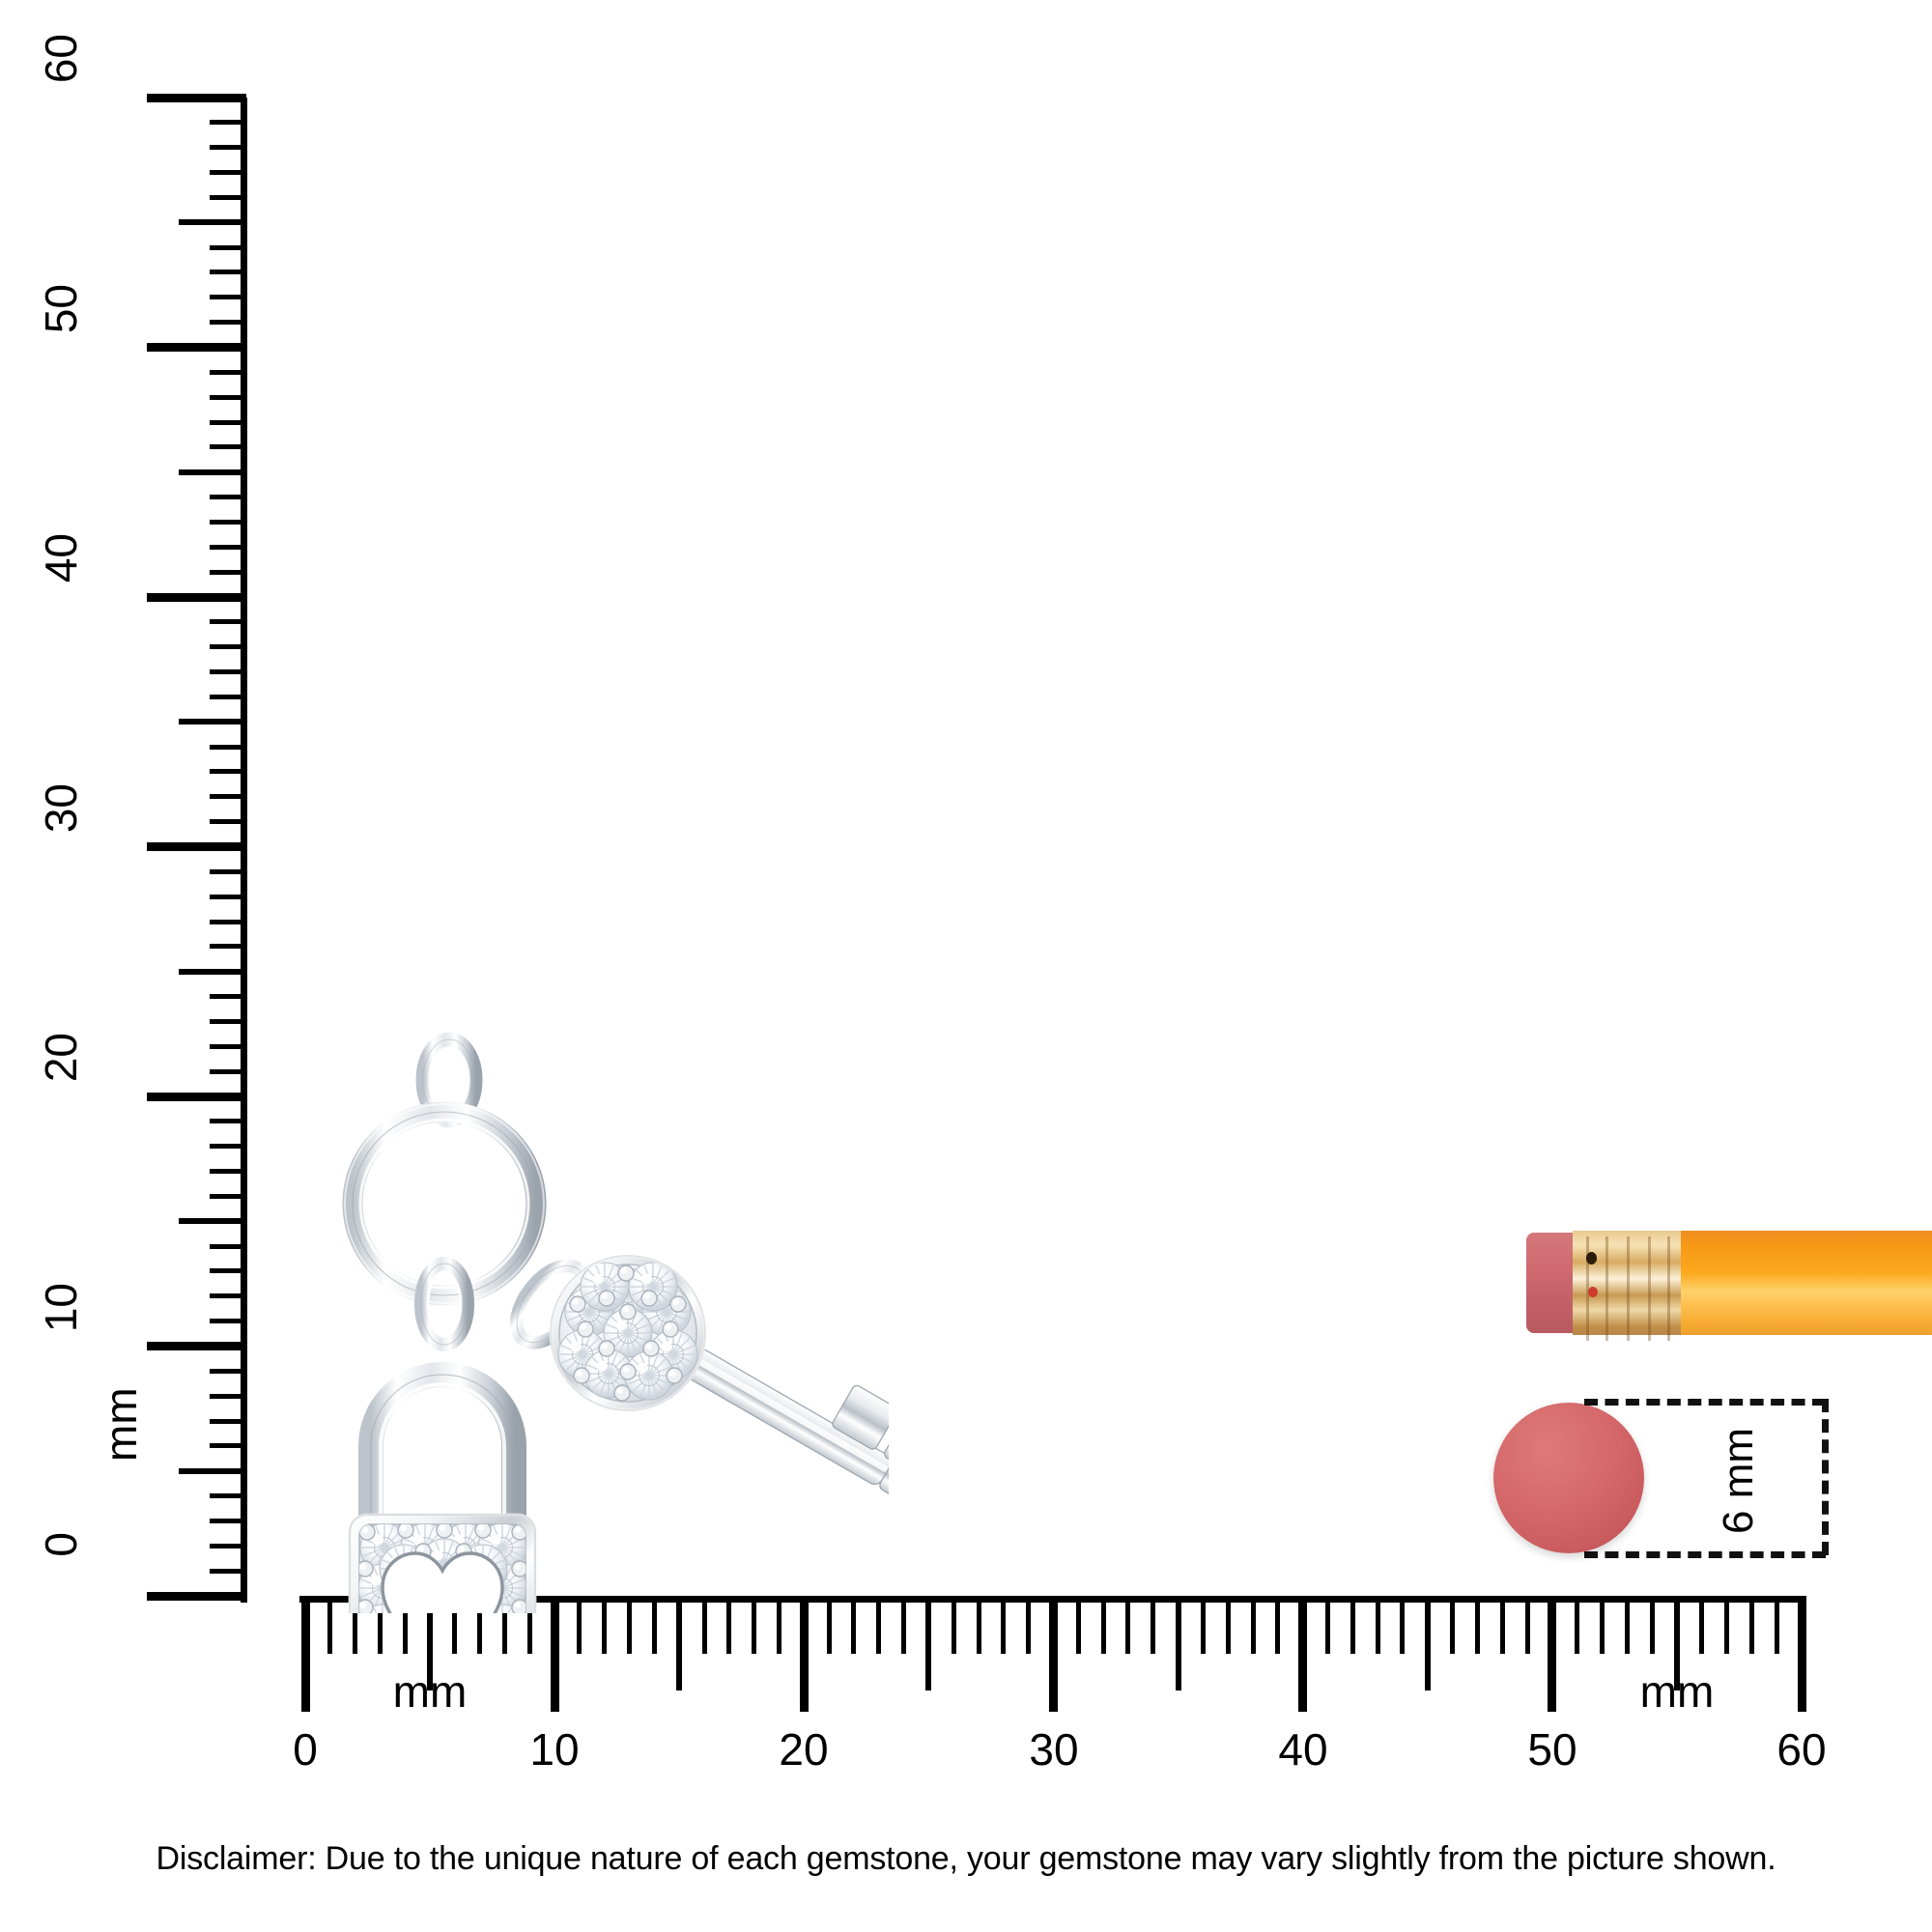  Describe the element at coordinates (1738, 1481) in the screenshot. I see `eraser-size-label: 6 mm` at that location.